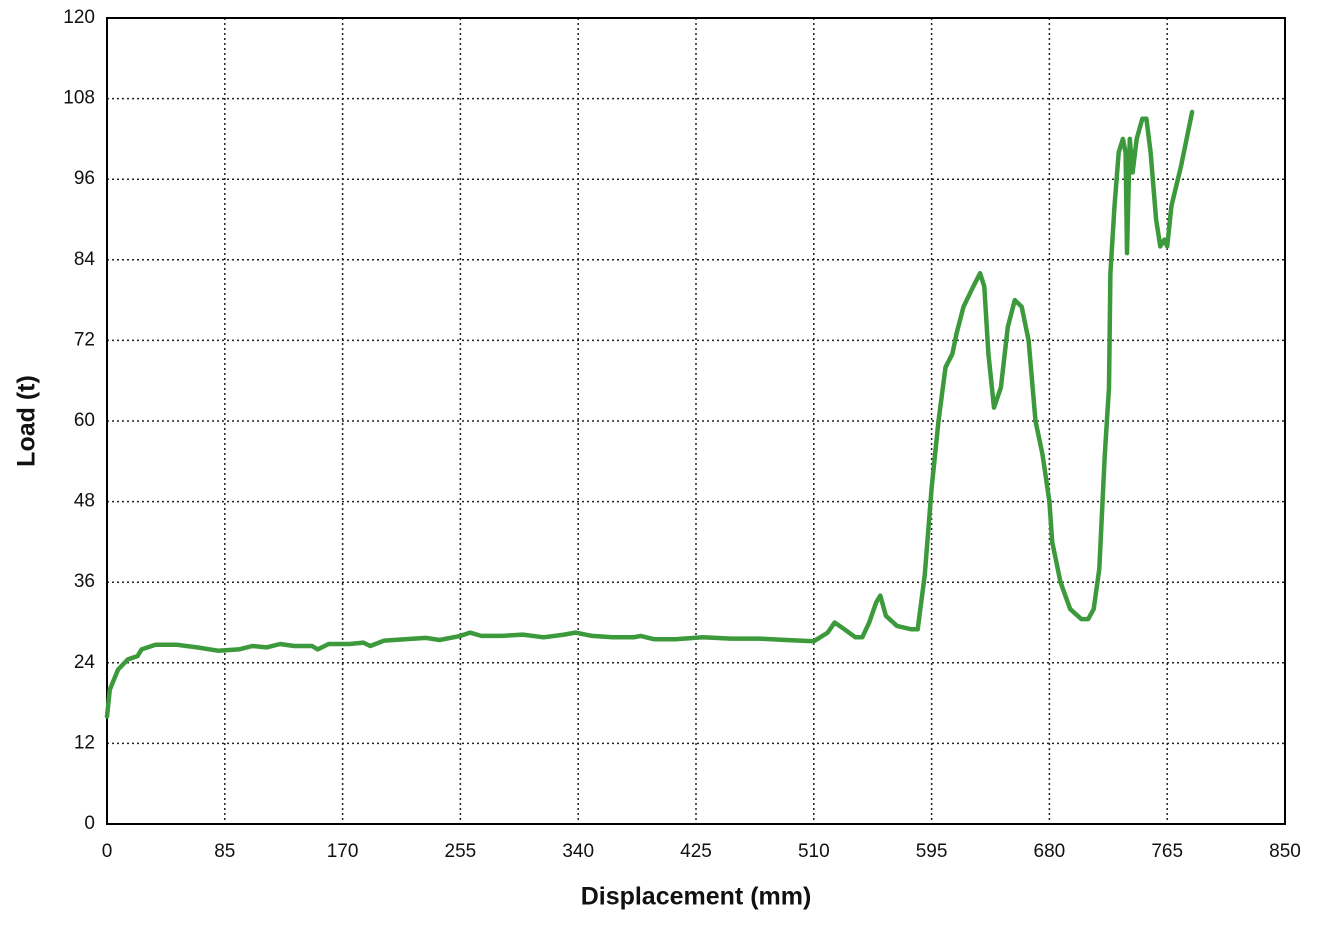 The width and height of the screenshot is (1320, 925). Describe the element at coordinates (814, 851) in the screenshot. I see `x-tick-label: 510` at that location.